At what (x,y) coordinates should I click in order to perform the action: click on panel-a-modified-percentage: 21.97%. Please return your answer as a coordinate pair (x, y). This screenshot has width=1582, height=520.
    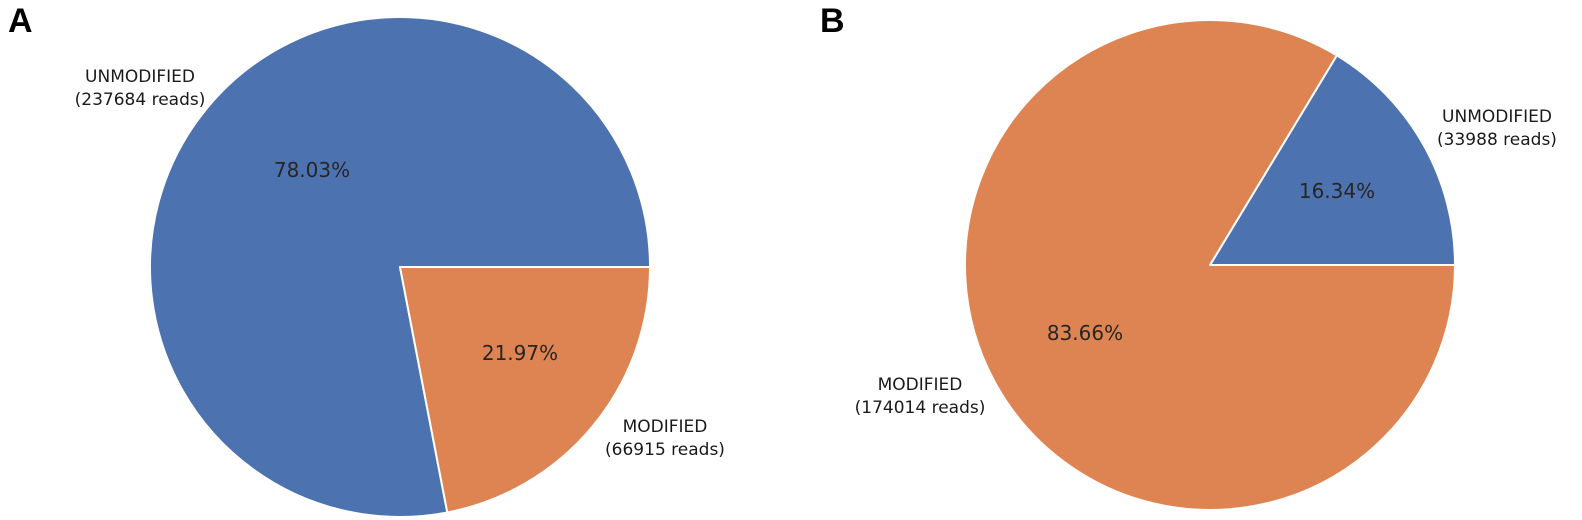
    Looking at the image, I should click on (520, 353).